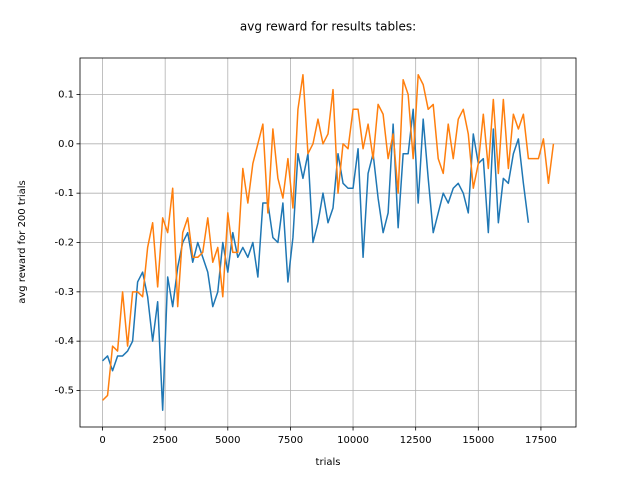  What do you see at coordinates (64, 193) in the screenshot?
I see `y-tick-label: -0.1` at bounding box center [64, 193].